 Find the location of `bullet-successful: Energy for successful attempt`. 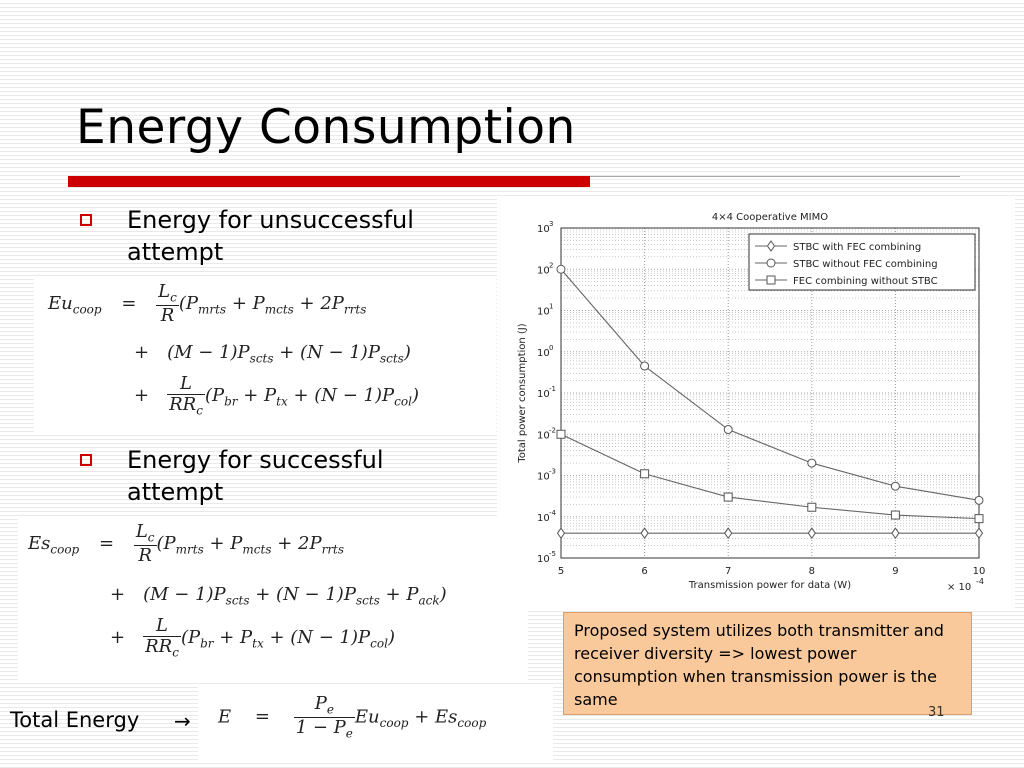

bullet-successful: Energy for successful attempt is located at coordinates (283, 476).